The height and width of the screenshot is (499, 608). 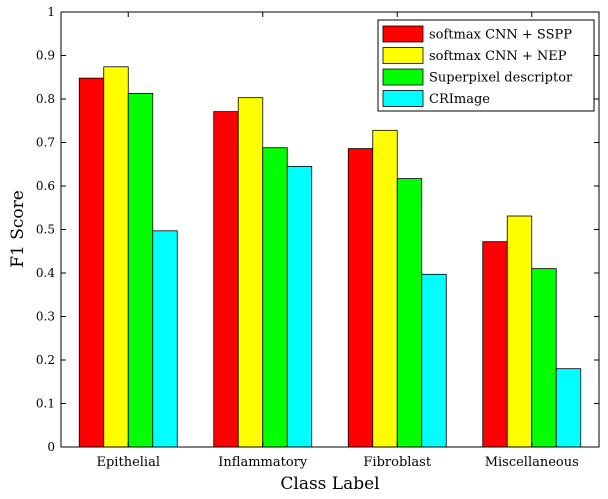 I want to click on y-tick-label-5: 0.5, so click(x=45, y=230).